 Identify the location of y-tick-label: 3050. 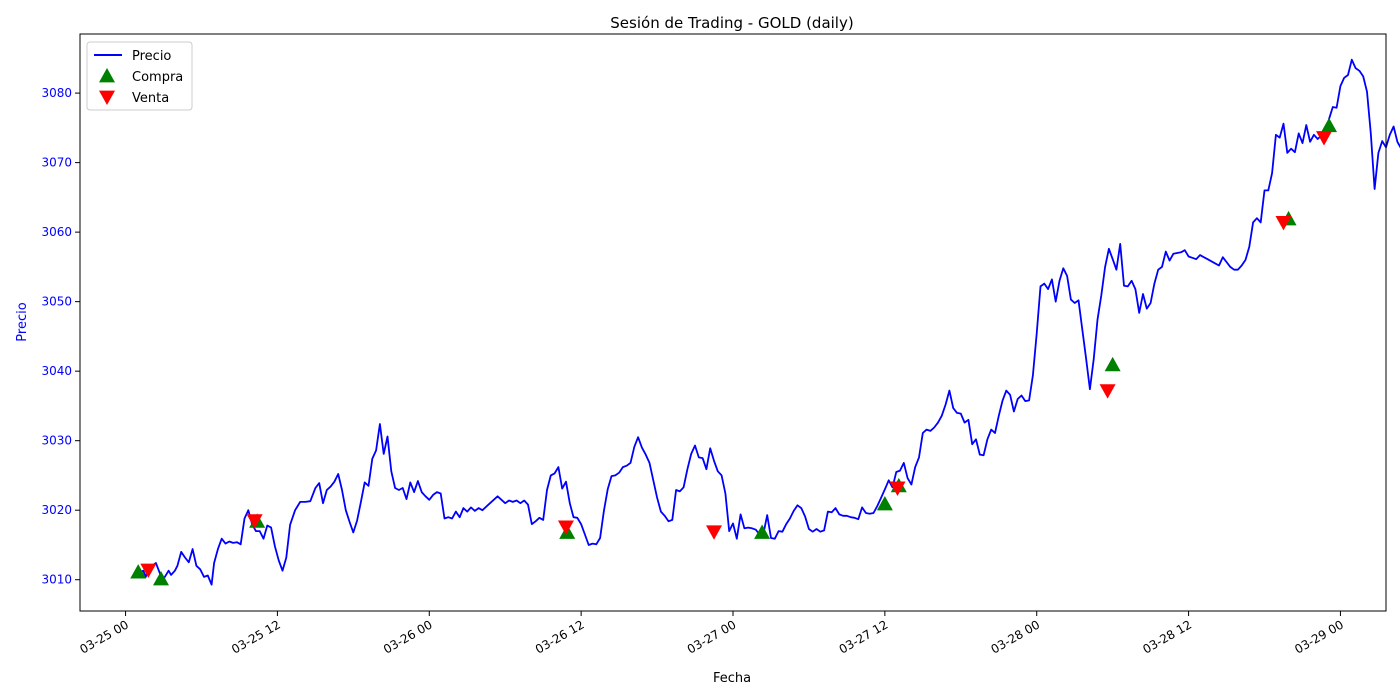
(56, 302).